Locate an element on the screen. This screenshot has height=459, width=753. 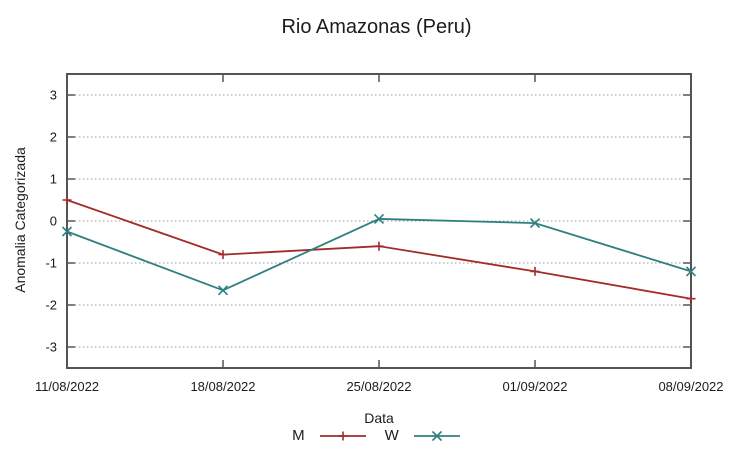
y-tick-label: -3 is located at coordinates (51, 347).